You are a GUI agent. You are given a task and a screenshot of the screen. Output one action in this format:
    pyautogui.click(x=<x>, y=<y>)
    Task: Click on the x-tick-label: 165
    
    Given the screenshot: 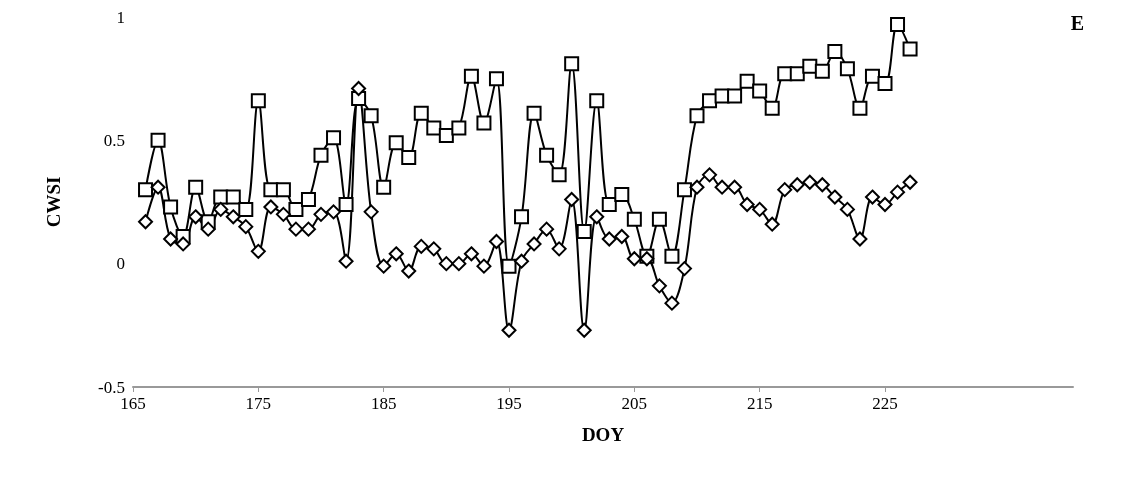 What is the action you would take?
    pyautogui.click(x=133, y=403)
    